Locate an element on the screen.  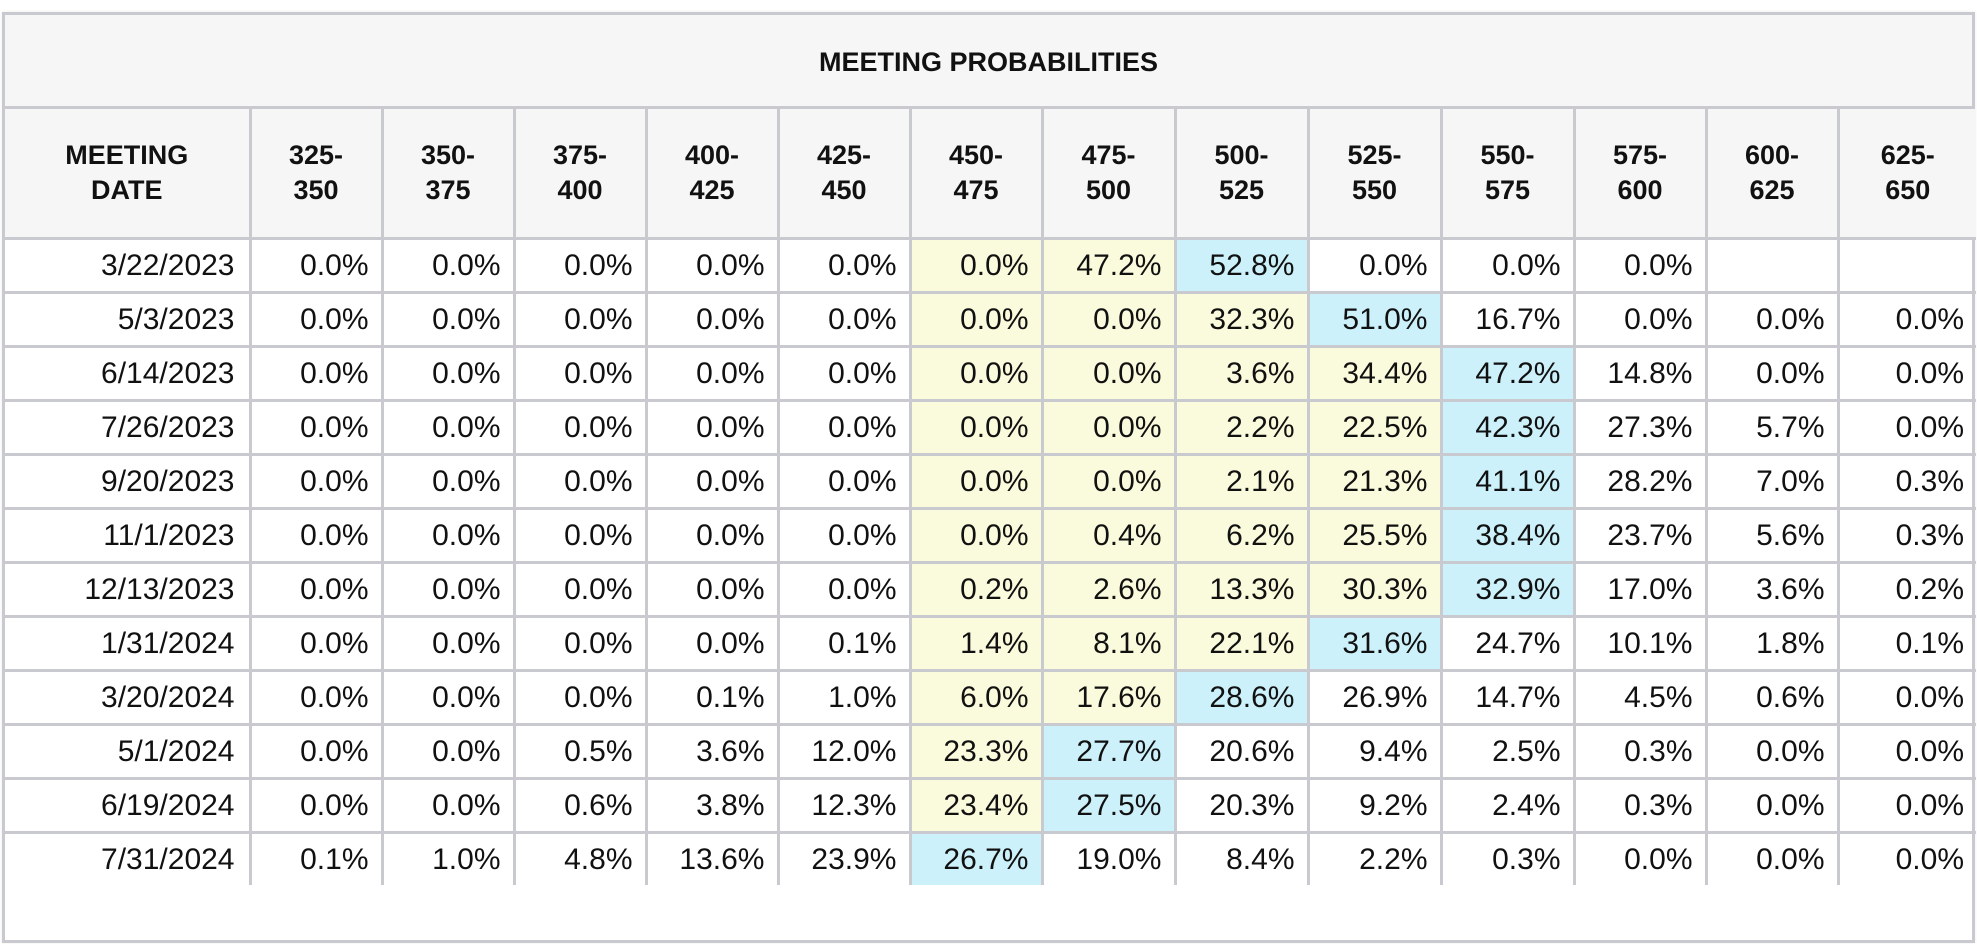
probability-cell: 24.7% is located at coordinates (1507, 643).